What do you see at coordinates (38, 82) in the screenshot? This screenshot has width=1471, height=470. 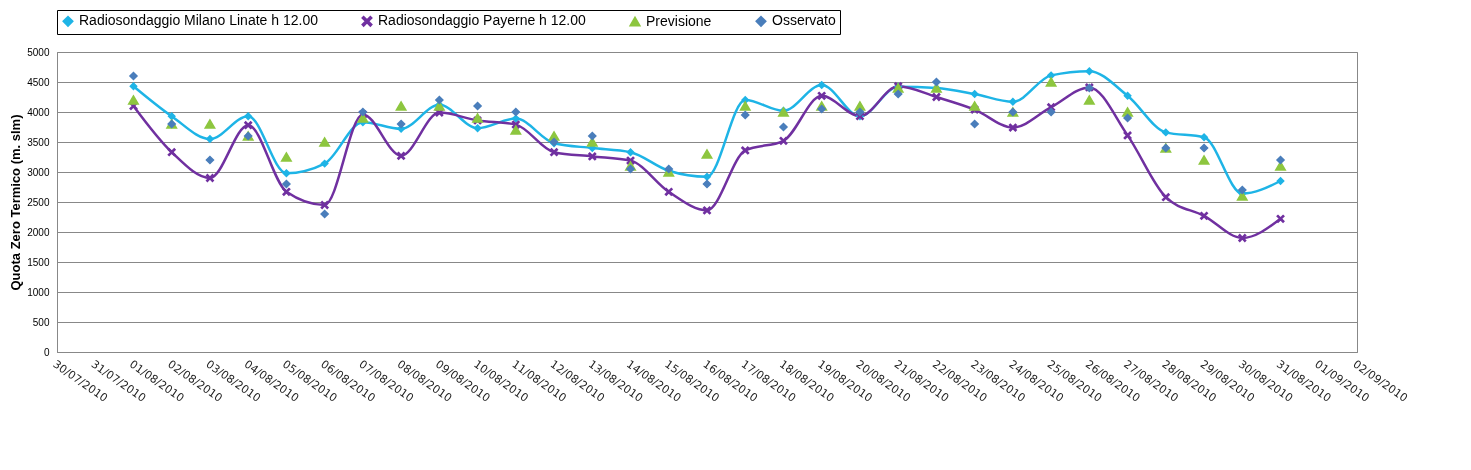 I see `y-tick-label: 4500` at bounding box center [38, 82].